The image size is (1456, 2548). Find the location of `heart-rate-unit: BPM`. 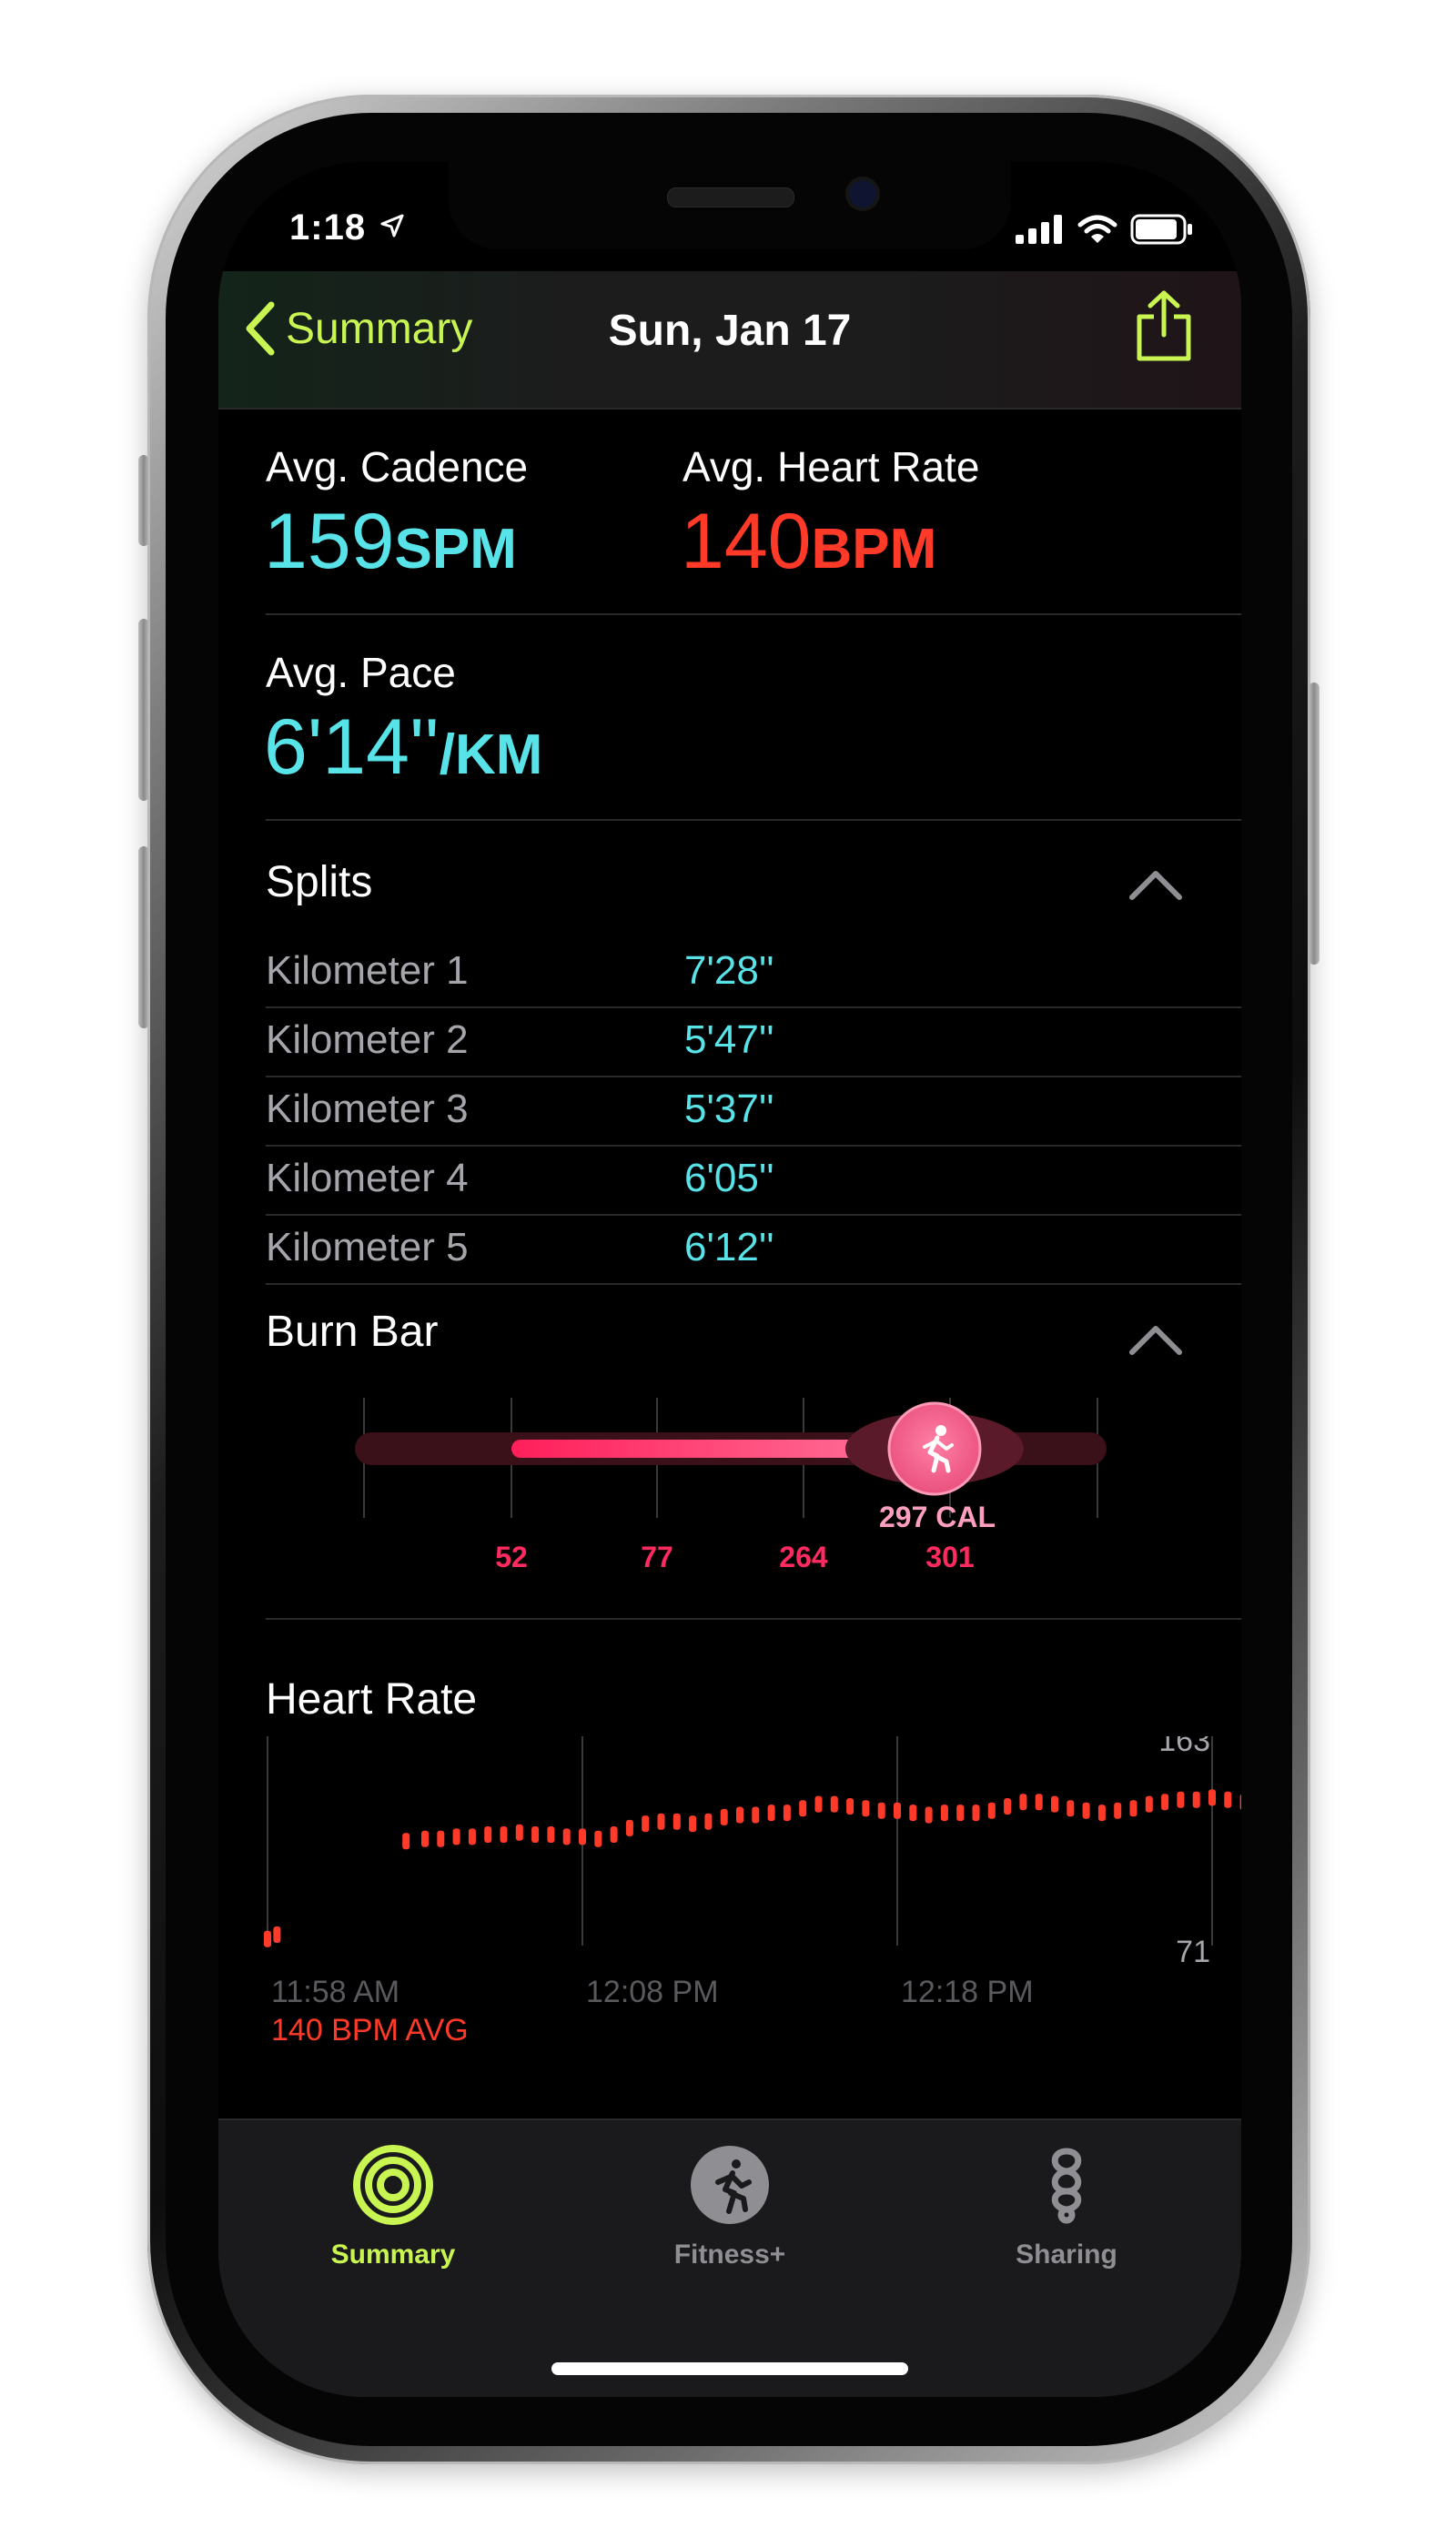

heart-rate-unit: BPM is located at coordinates (874, 550).